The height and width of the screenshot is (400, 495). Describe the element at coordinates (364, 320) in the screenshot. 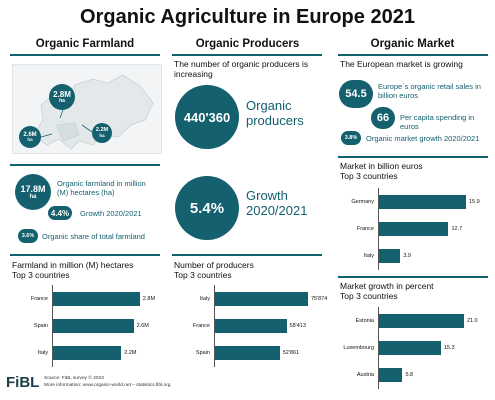

I see `bar-category-label: Estonia` at that location.